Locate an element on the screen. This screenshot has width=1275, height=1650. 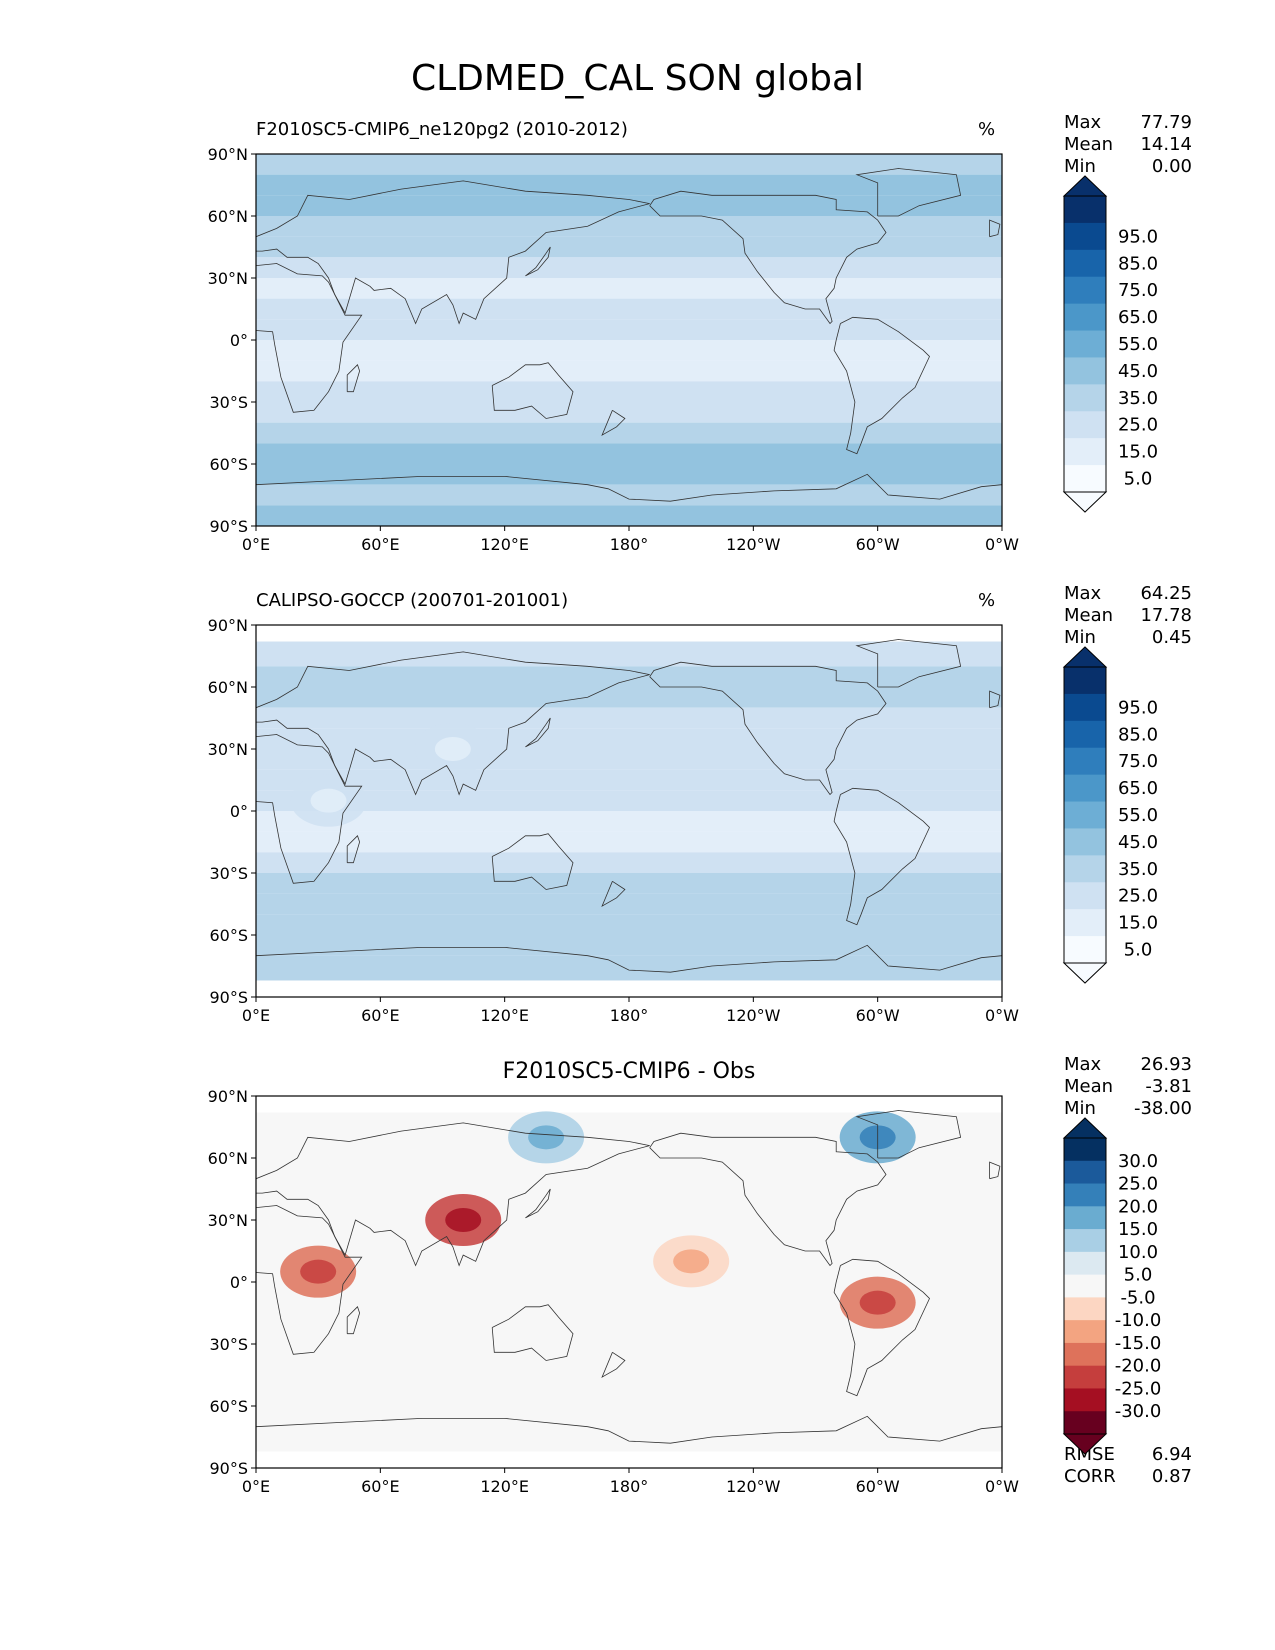
colorbar-tick-label: 45.0 is located at coordinates (1138, 371).